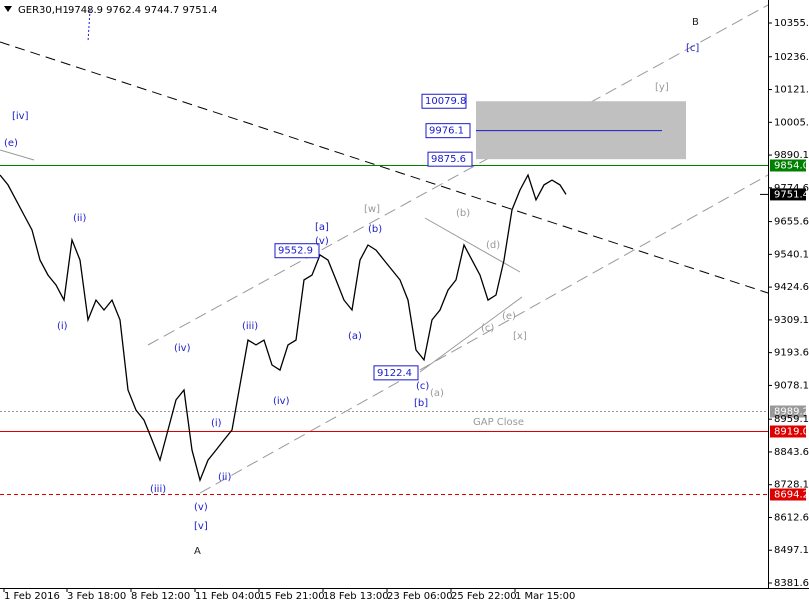 The width and height of the screenshot is (809, 607). Describe the element at coordinates (791, 254) in the screenshot. I see `y-tick-label: 9540.1` at that location.